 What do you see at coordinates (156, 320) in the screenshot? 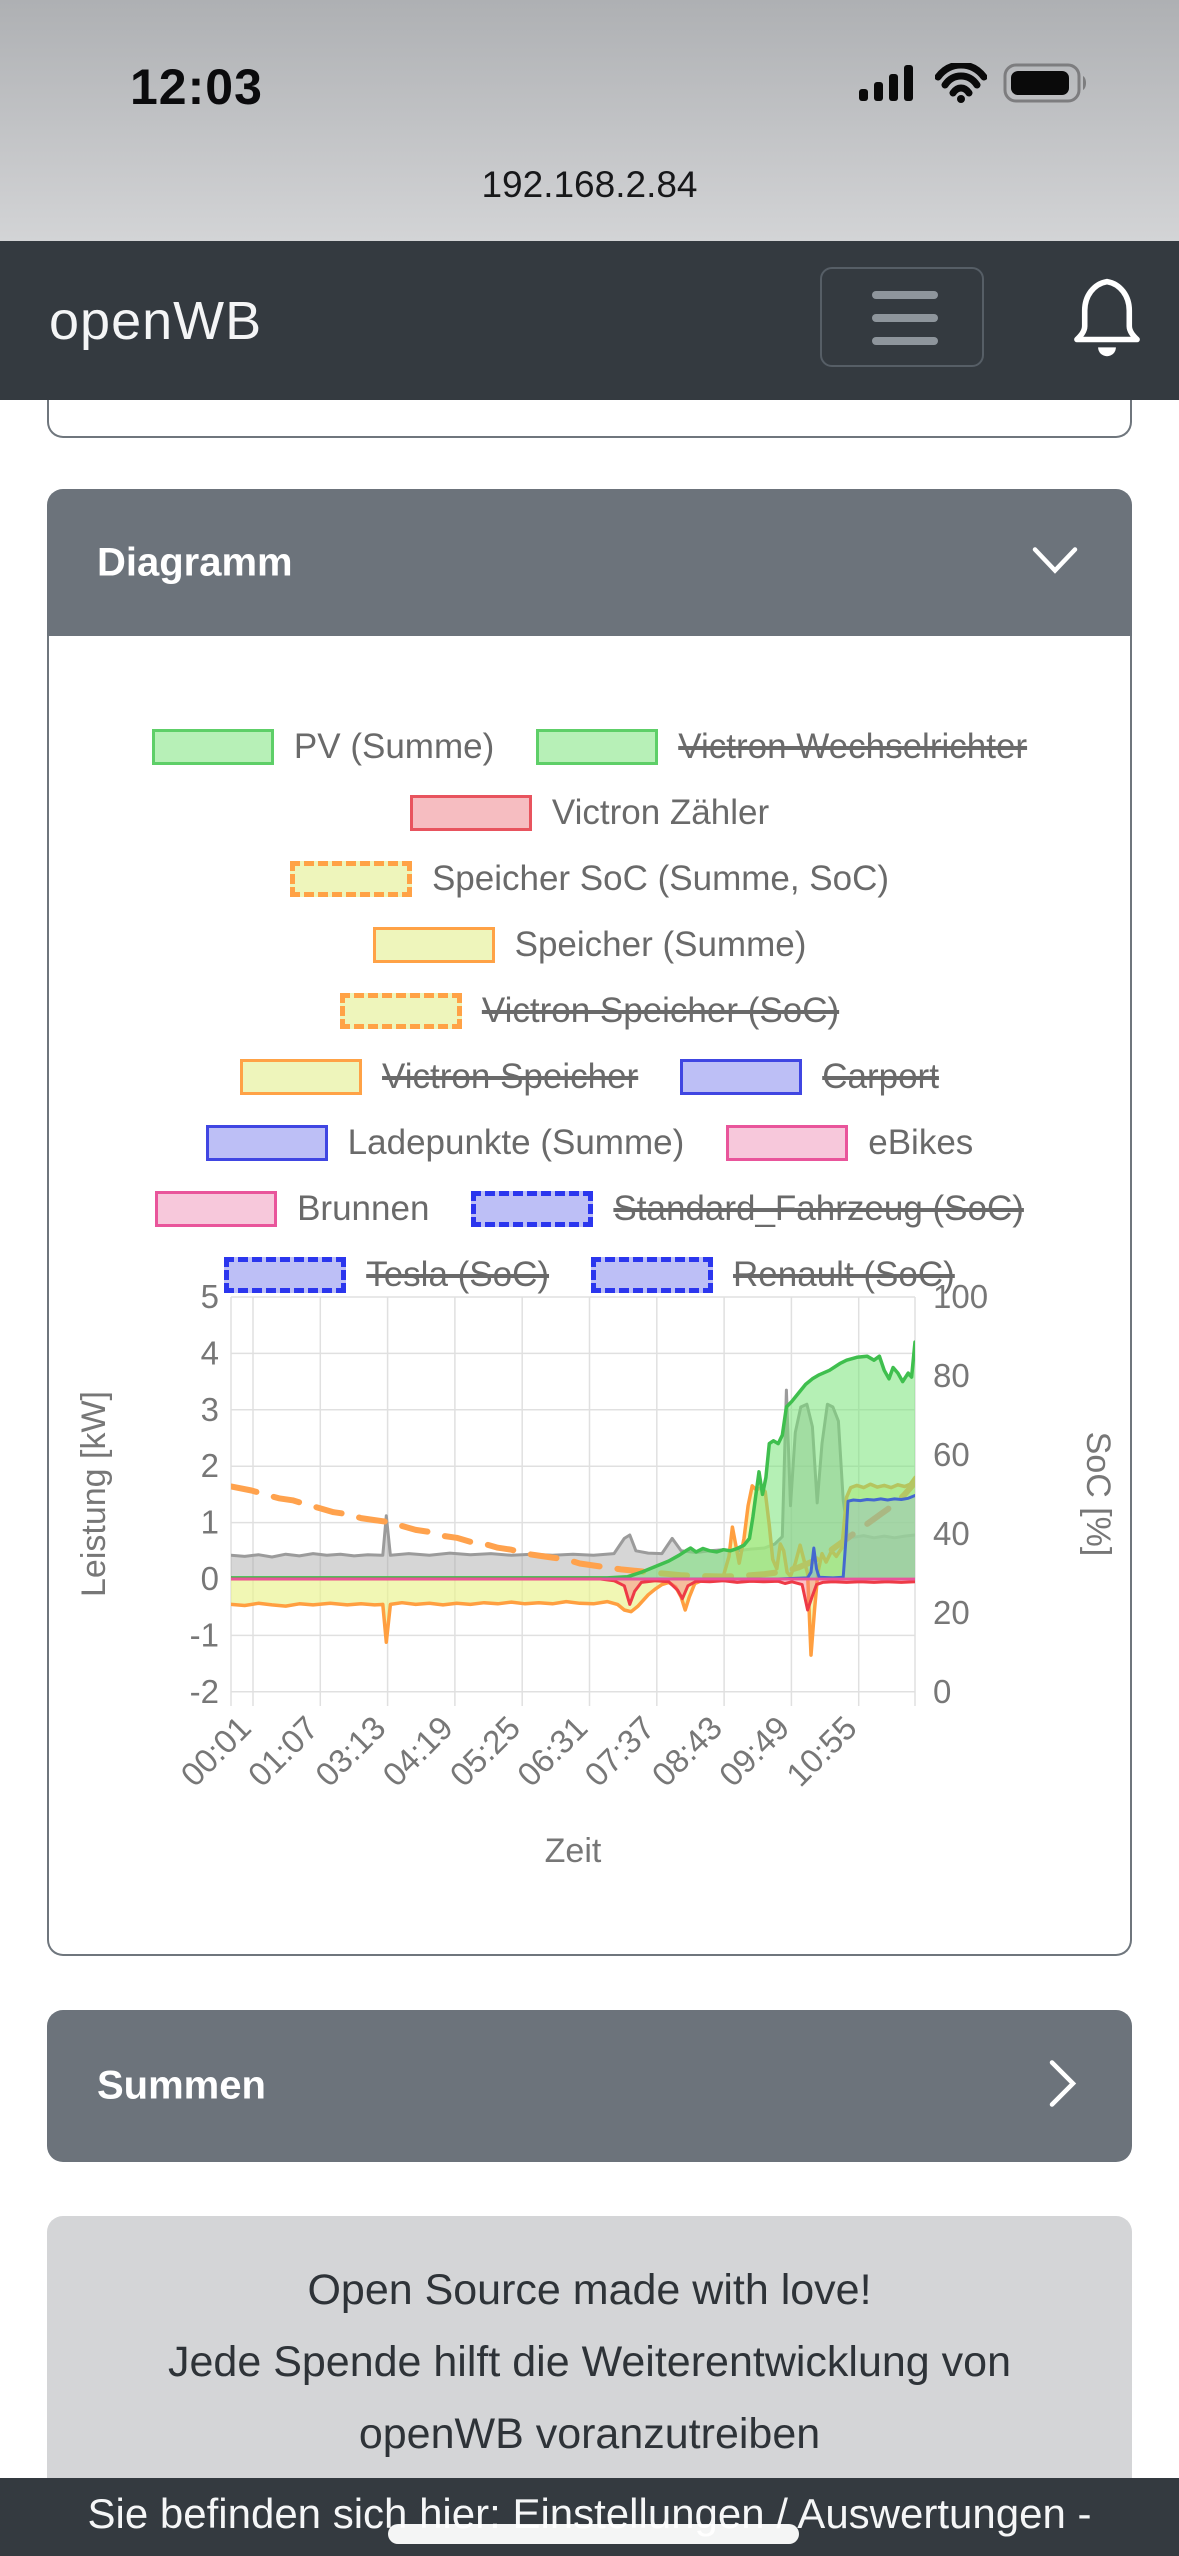
I see `brand-logo: openWB` at bounding box center [156, 320].